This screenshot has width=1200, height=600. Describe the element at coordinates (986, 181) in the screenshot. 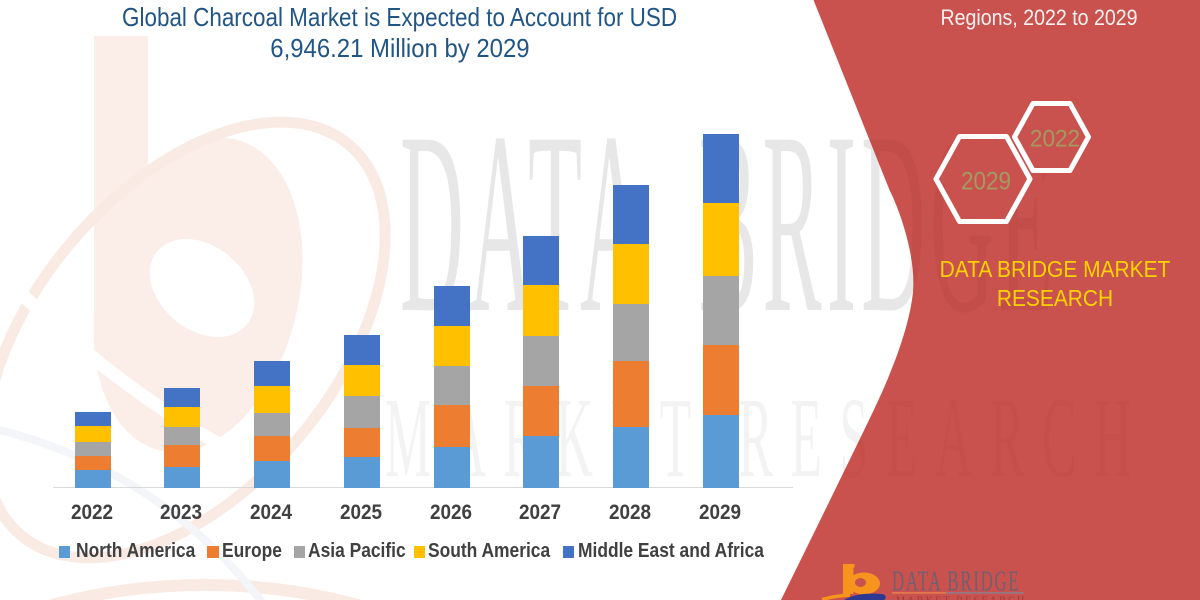

I see `svg-text: 2029` at that location.